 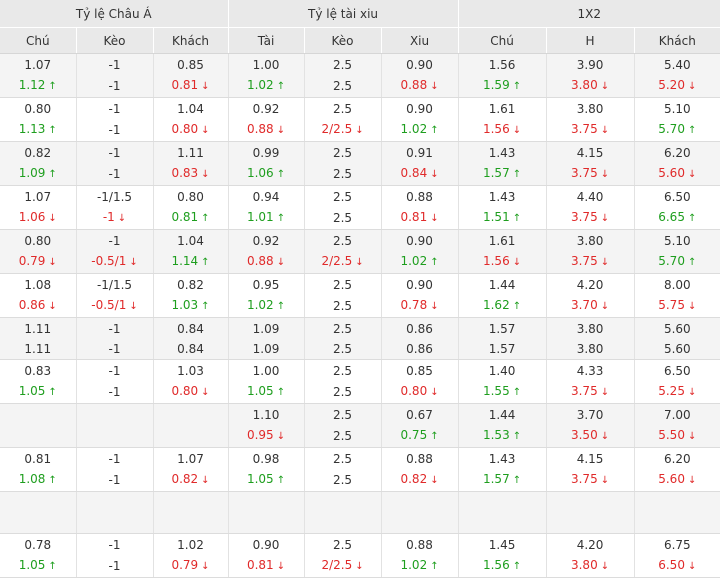 What do you see at coordinates (185, 305) in the screenshot?
I see `odds-value: 1.03` at bounding box center [185, 305].